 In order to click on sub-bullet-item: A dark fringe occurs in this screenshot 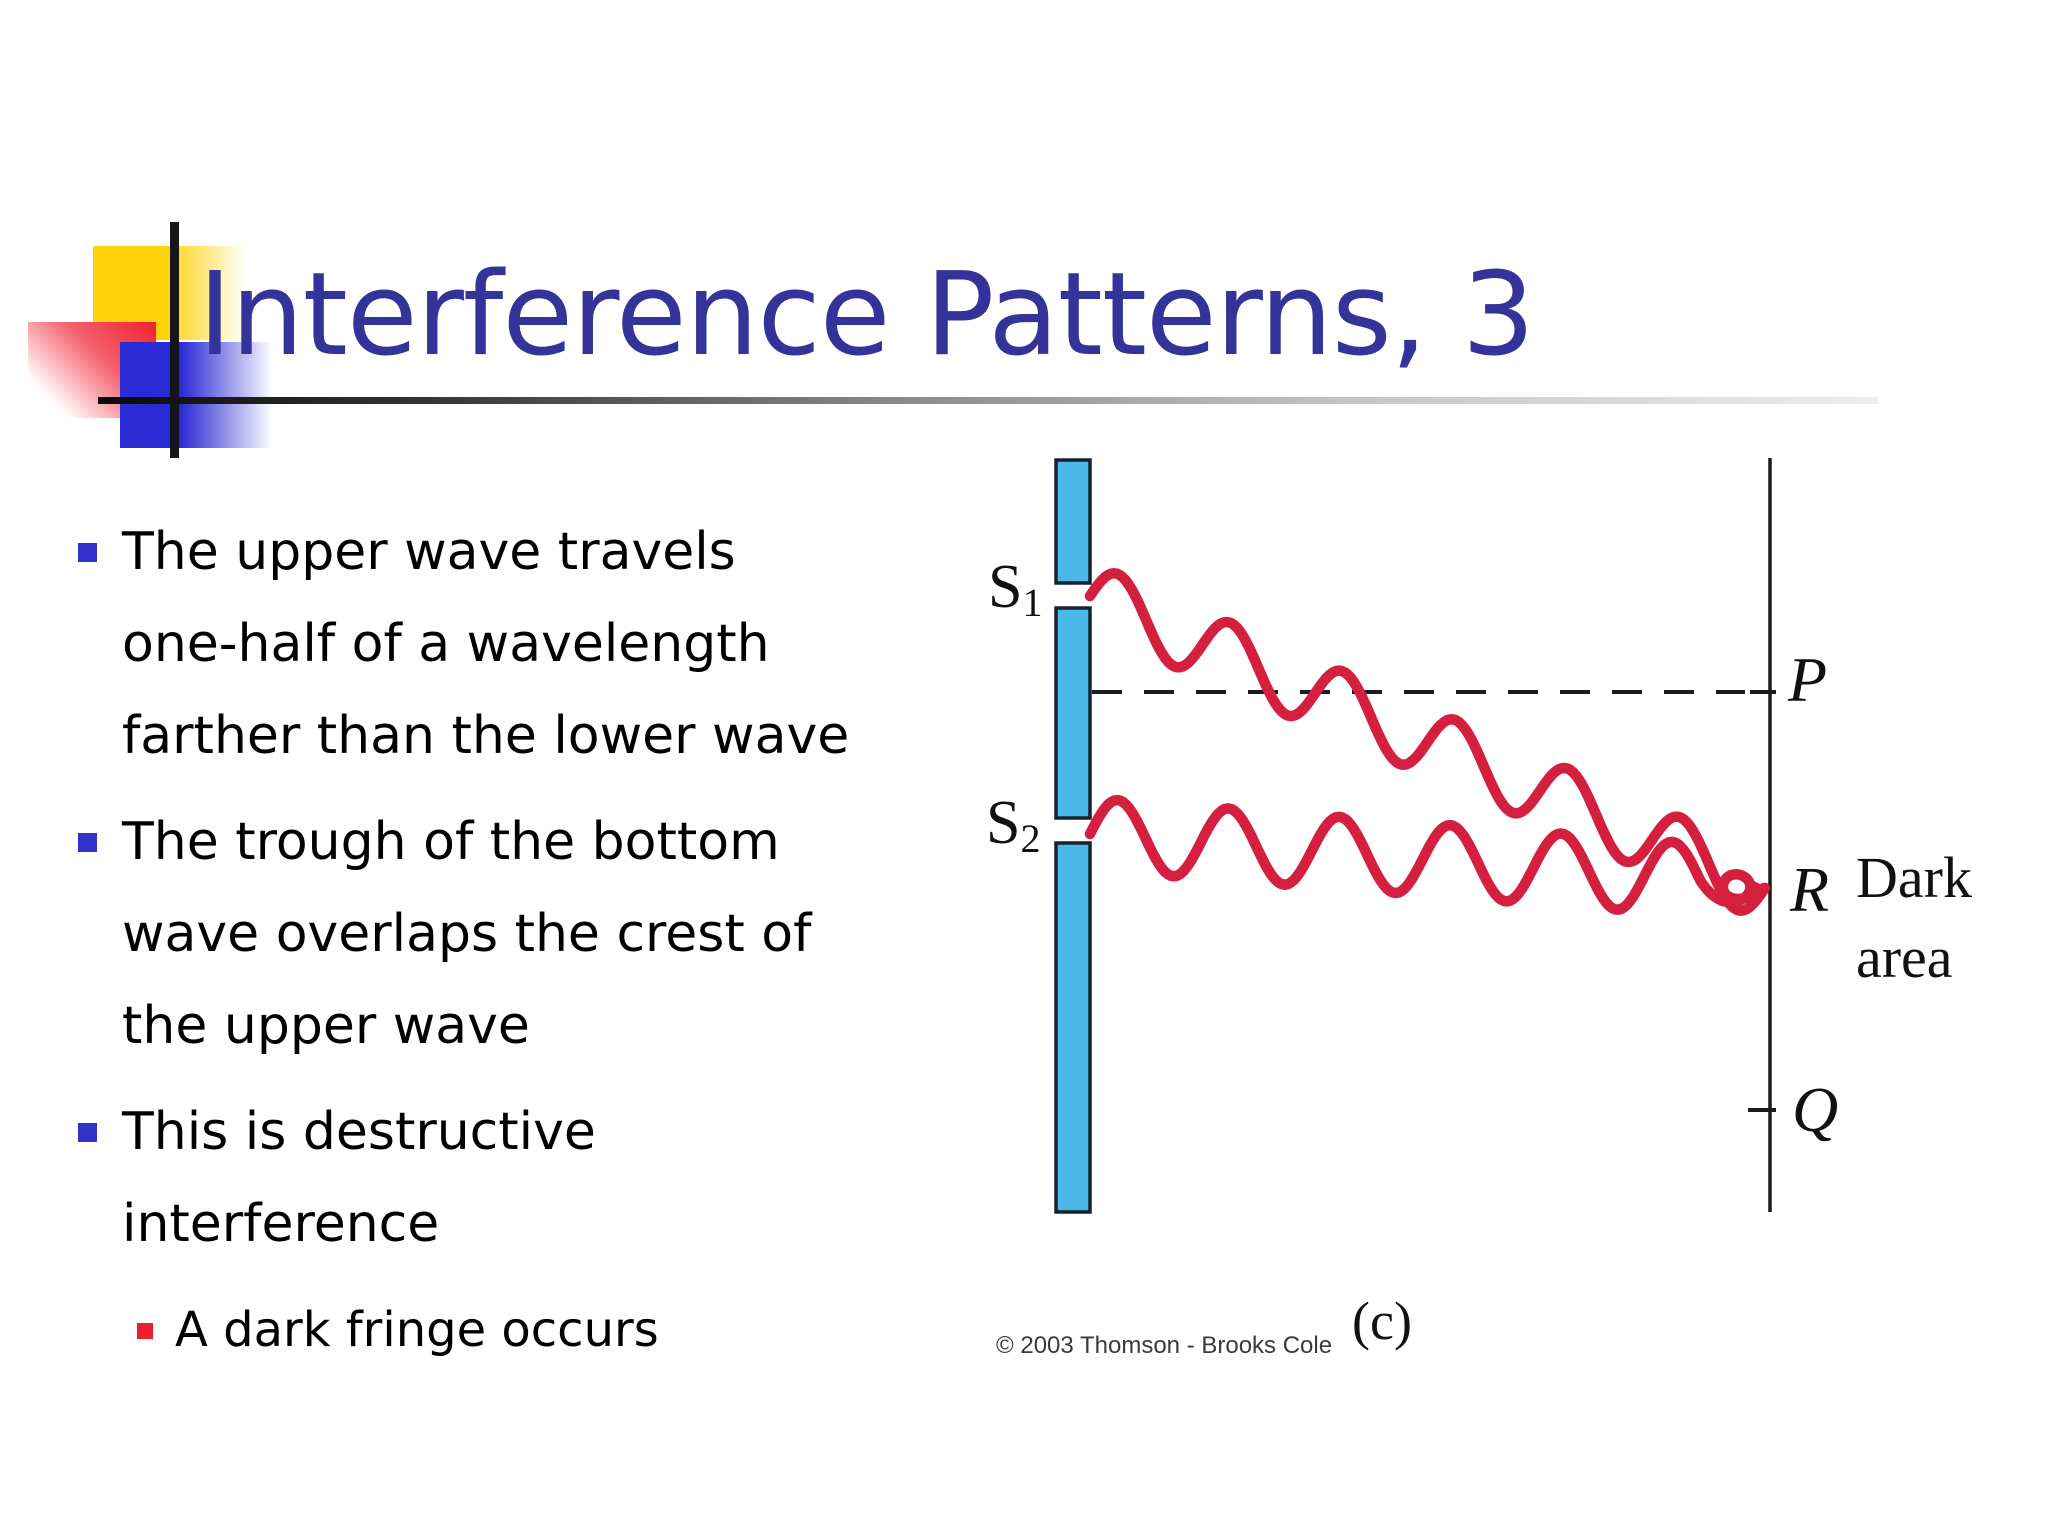, I will do `click(510, 1330)`.